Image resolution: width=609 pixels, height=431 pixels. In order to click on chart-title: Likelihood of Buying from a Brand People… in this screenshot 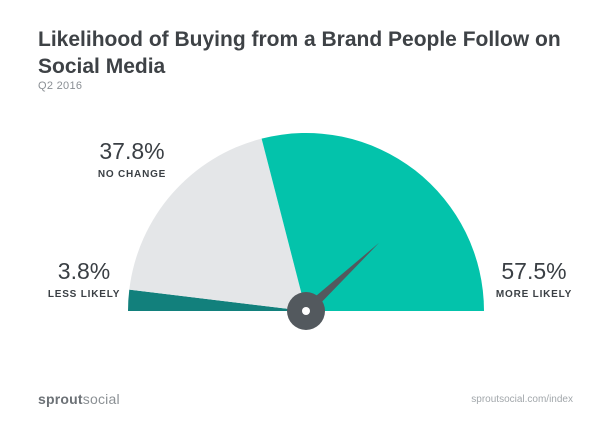, I will do `click(299, 53)`.